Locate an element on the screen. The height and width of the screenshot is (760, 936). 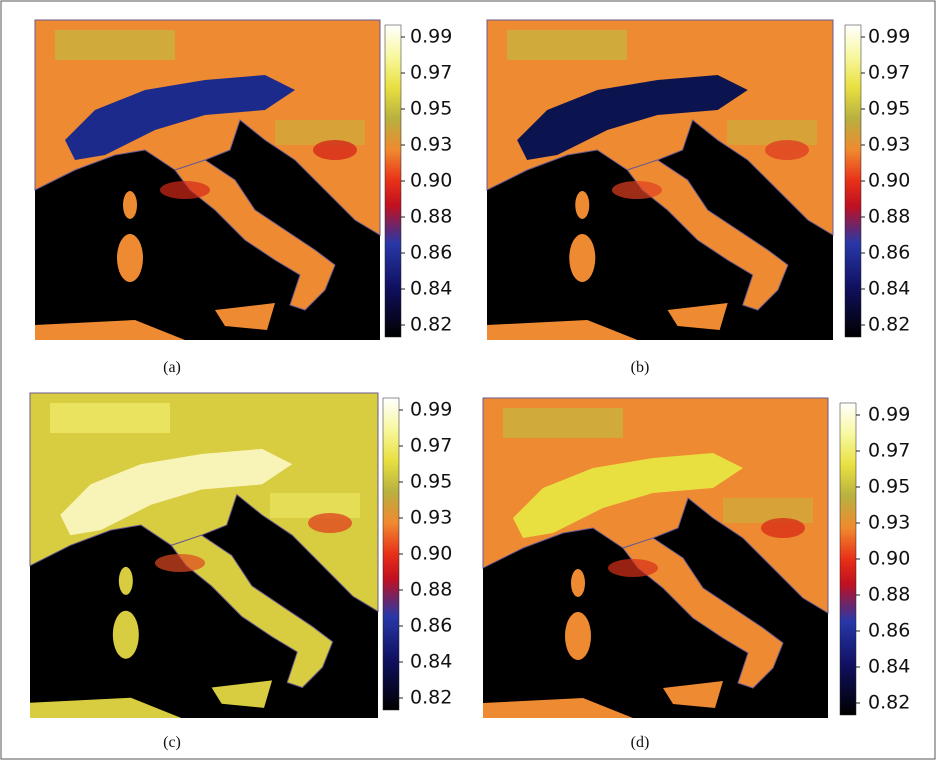
panel-caption: (a) is located at coordinates (172, 367).